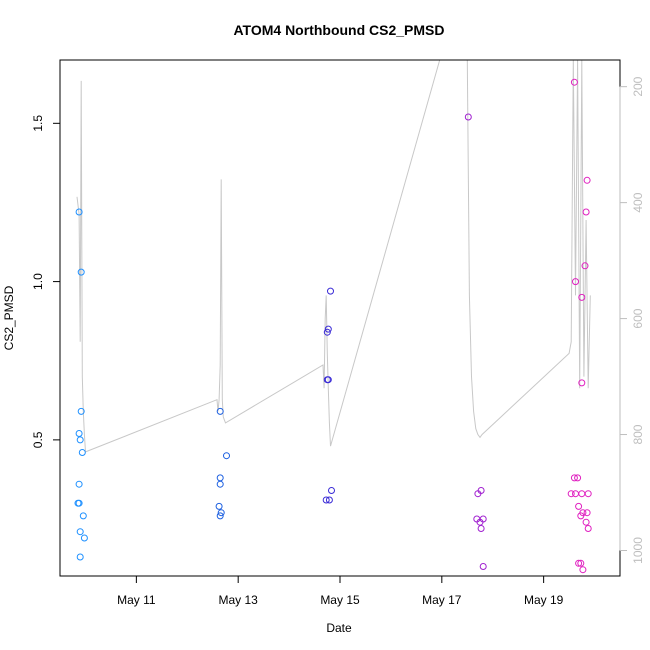  I want to click on y-axis-label: CS2_PMSD, so click(9, 317).